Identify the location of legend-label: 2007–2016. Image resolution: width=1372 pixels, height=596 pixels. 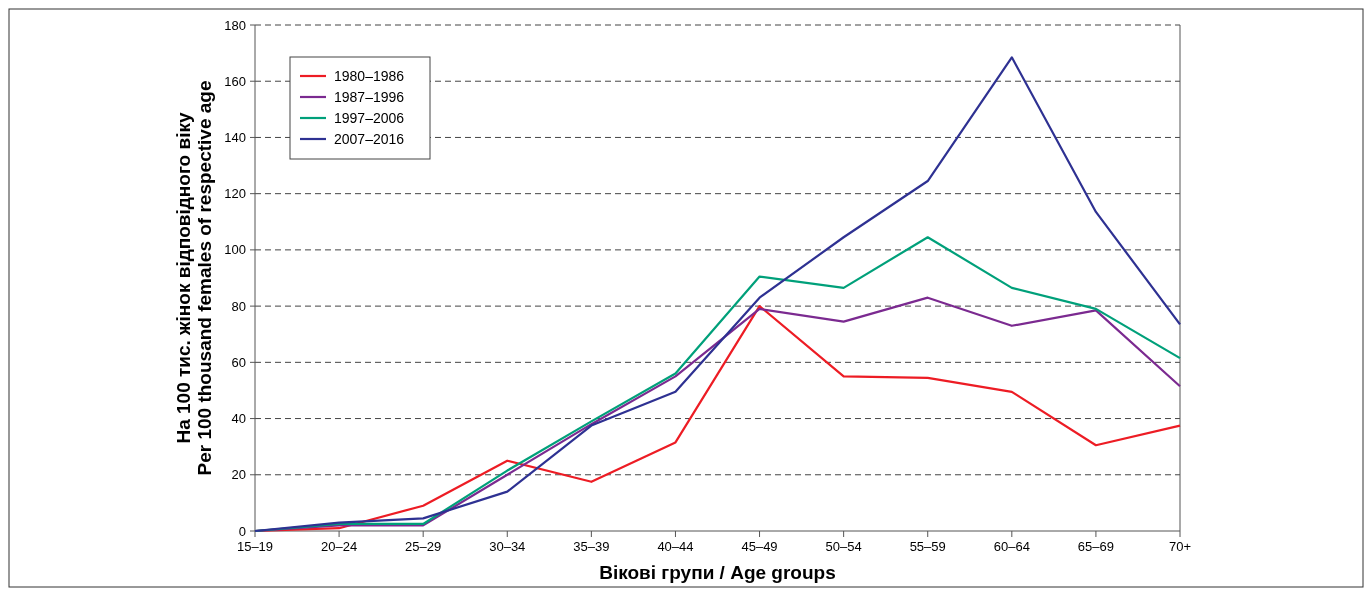
(369, 138).